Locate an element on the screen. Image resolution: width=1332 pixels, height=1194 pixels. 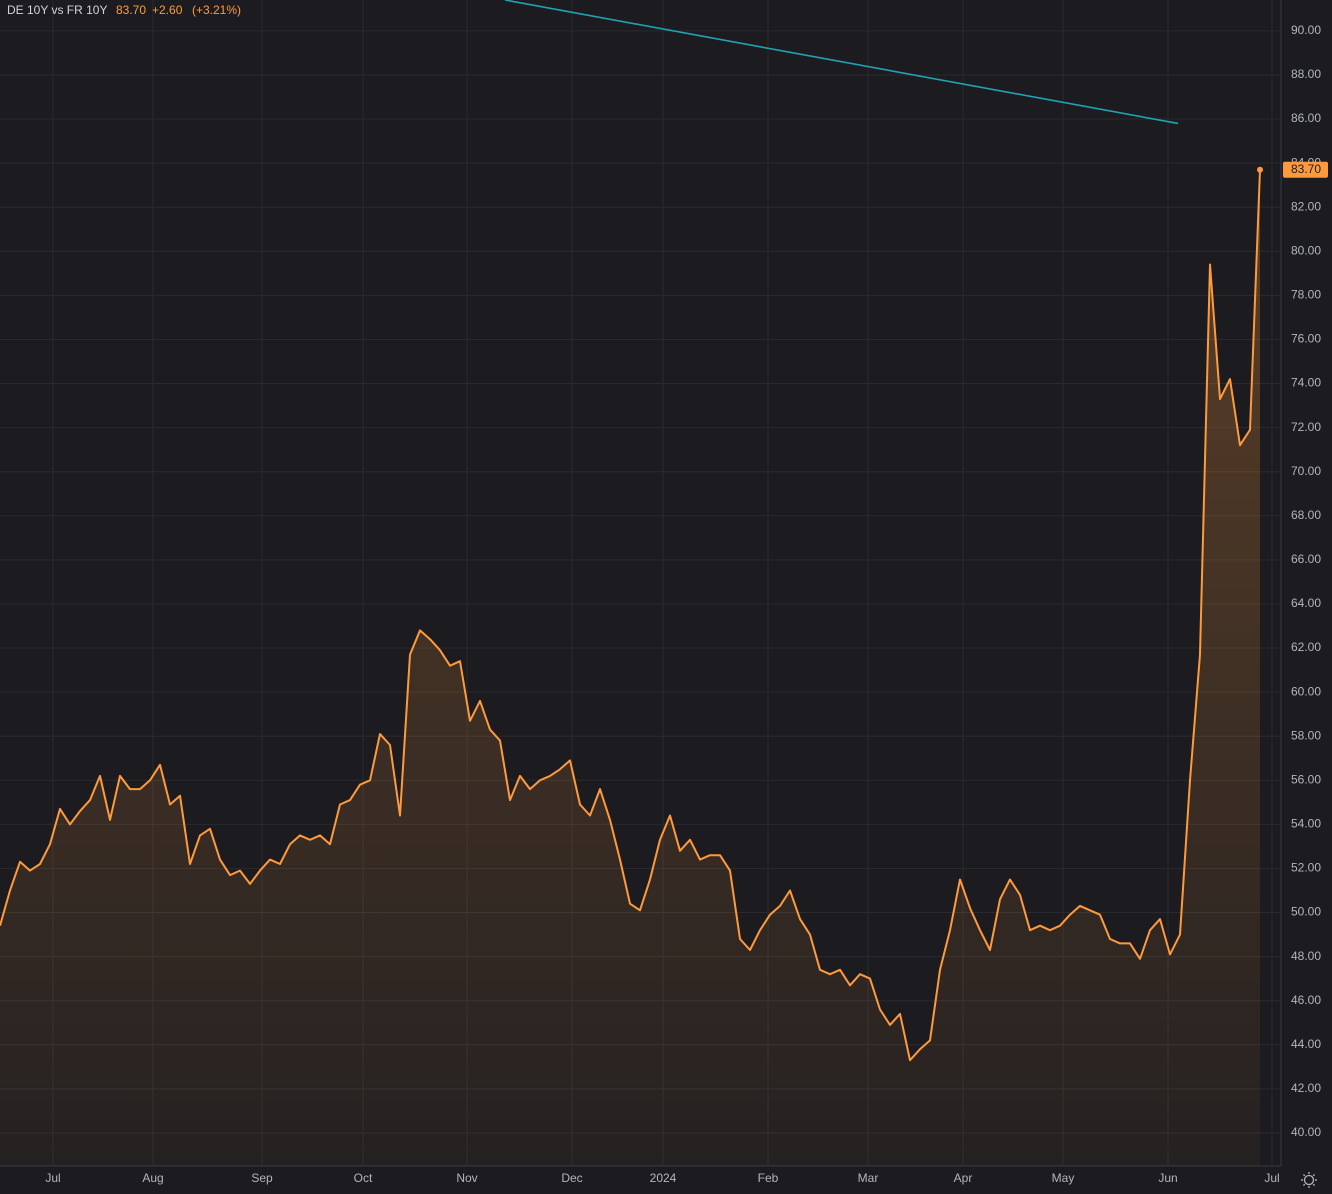
x-tick-label: Mar is located at coordinates (868, 1178).